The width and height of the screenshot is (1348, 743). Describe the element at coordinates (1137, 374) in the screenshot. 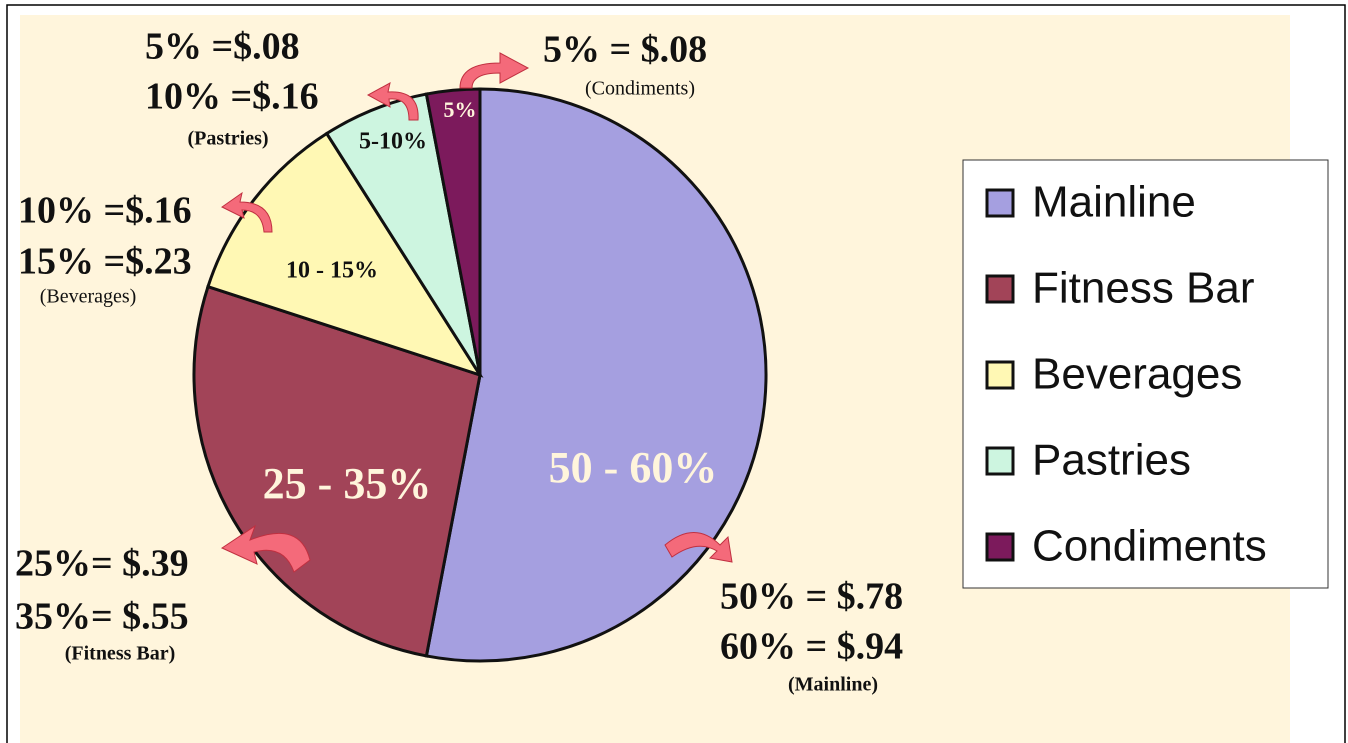

I see `legend-label: Beverages` at that location.